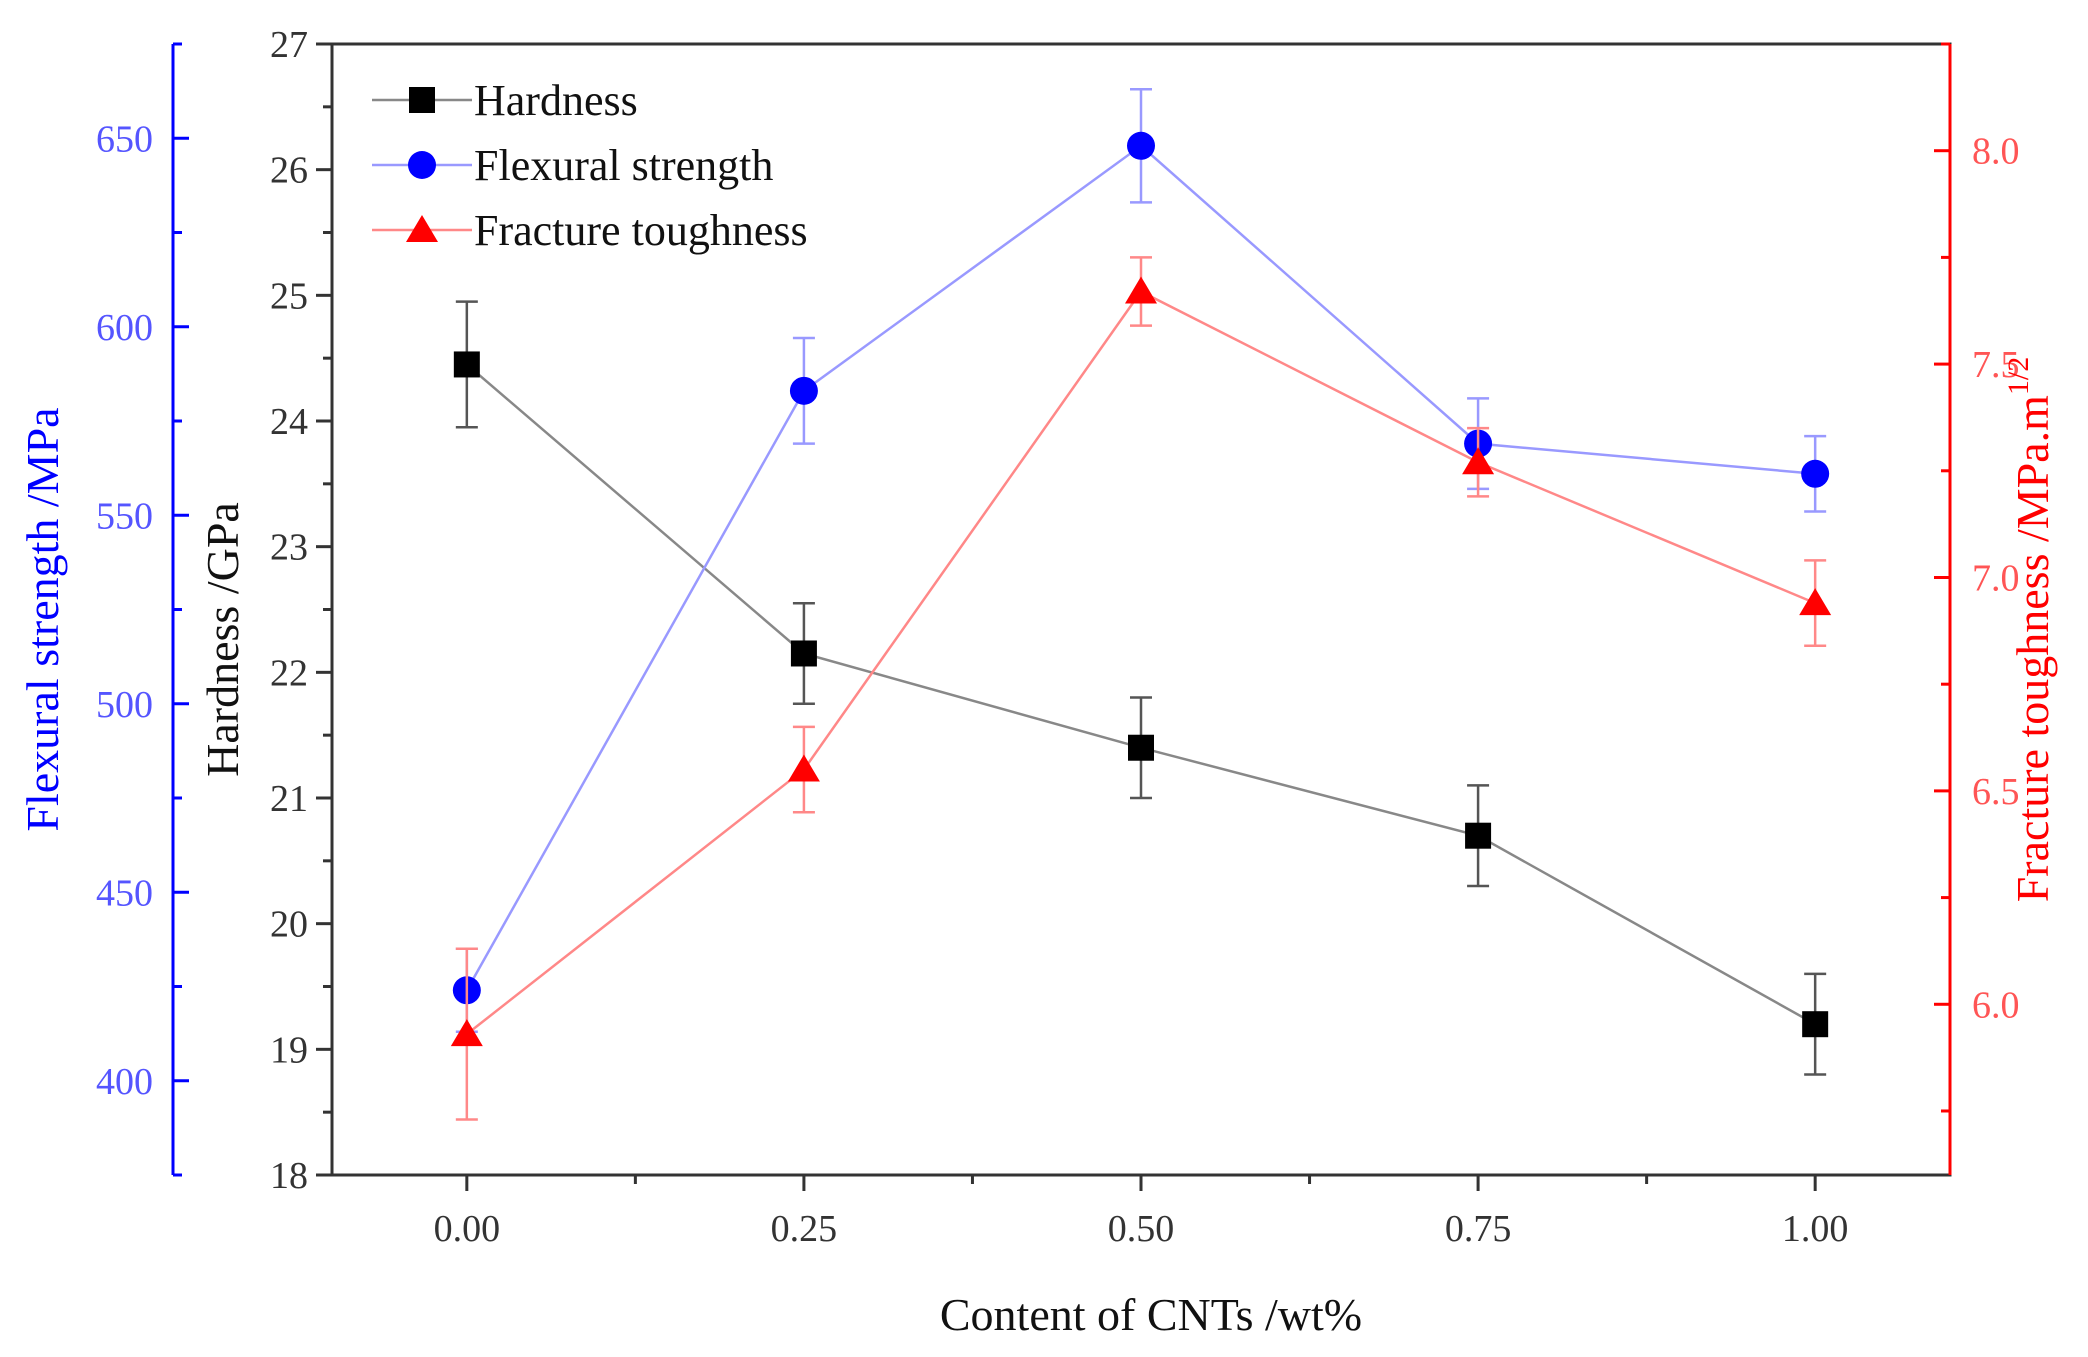  I want to click on x-tick-label: 0.25, so click(804, 1229).